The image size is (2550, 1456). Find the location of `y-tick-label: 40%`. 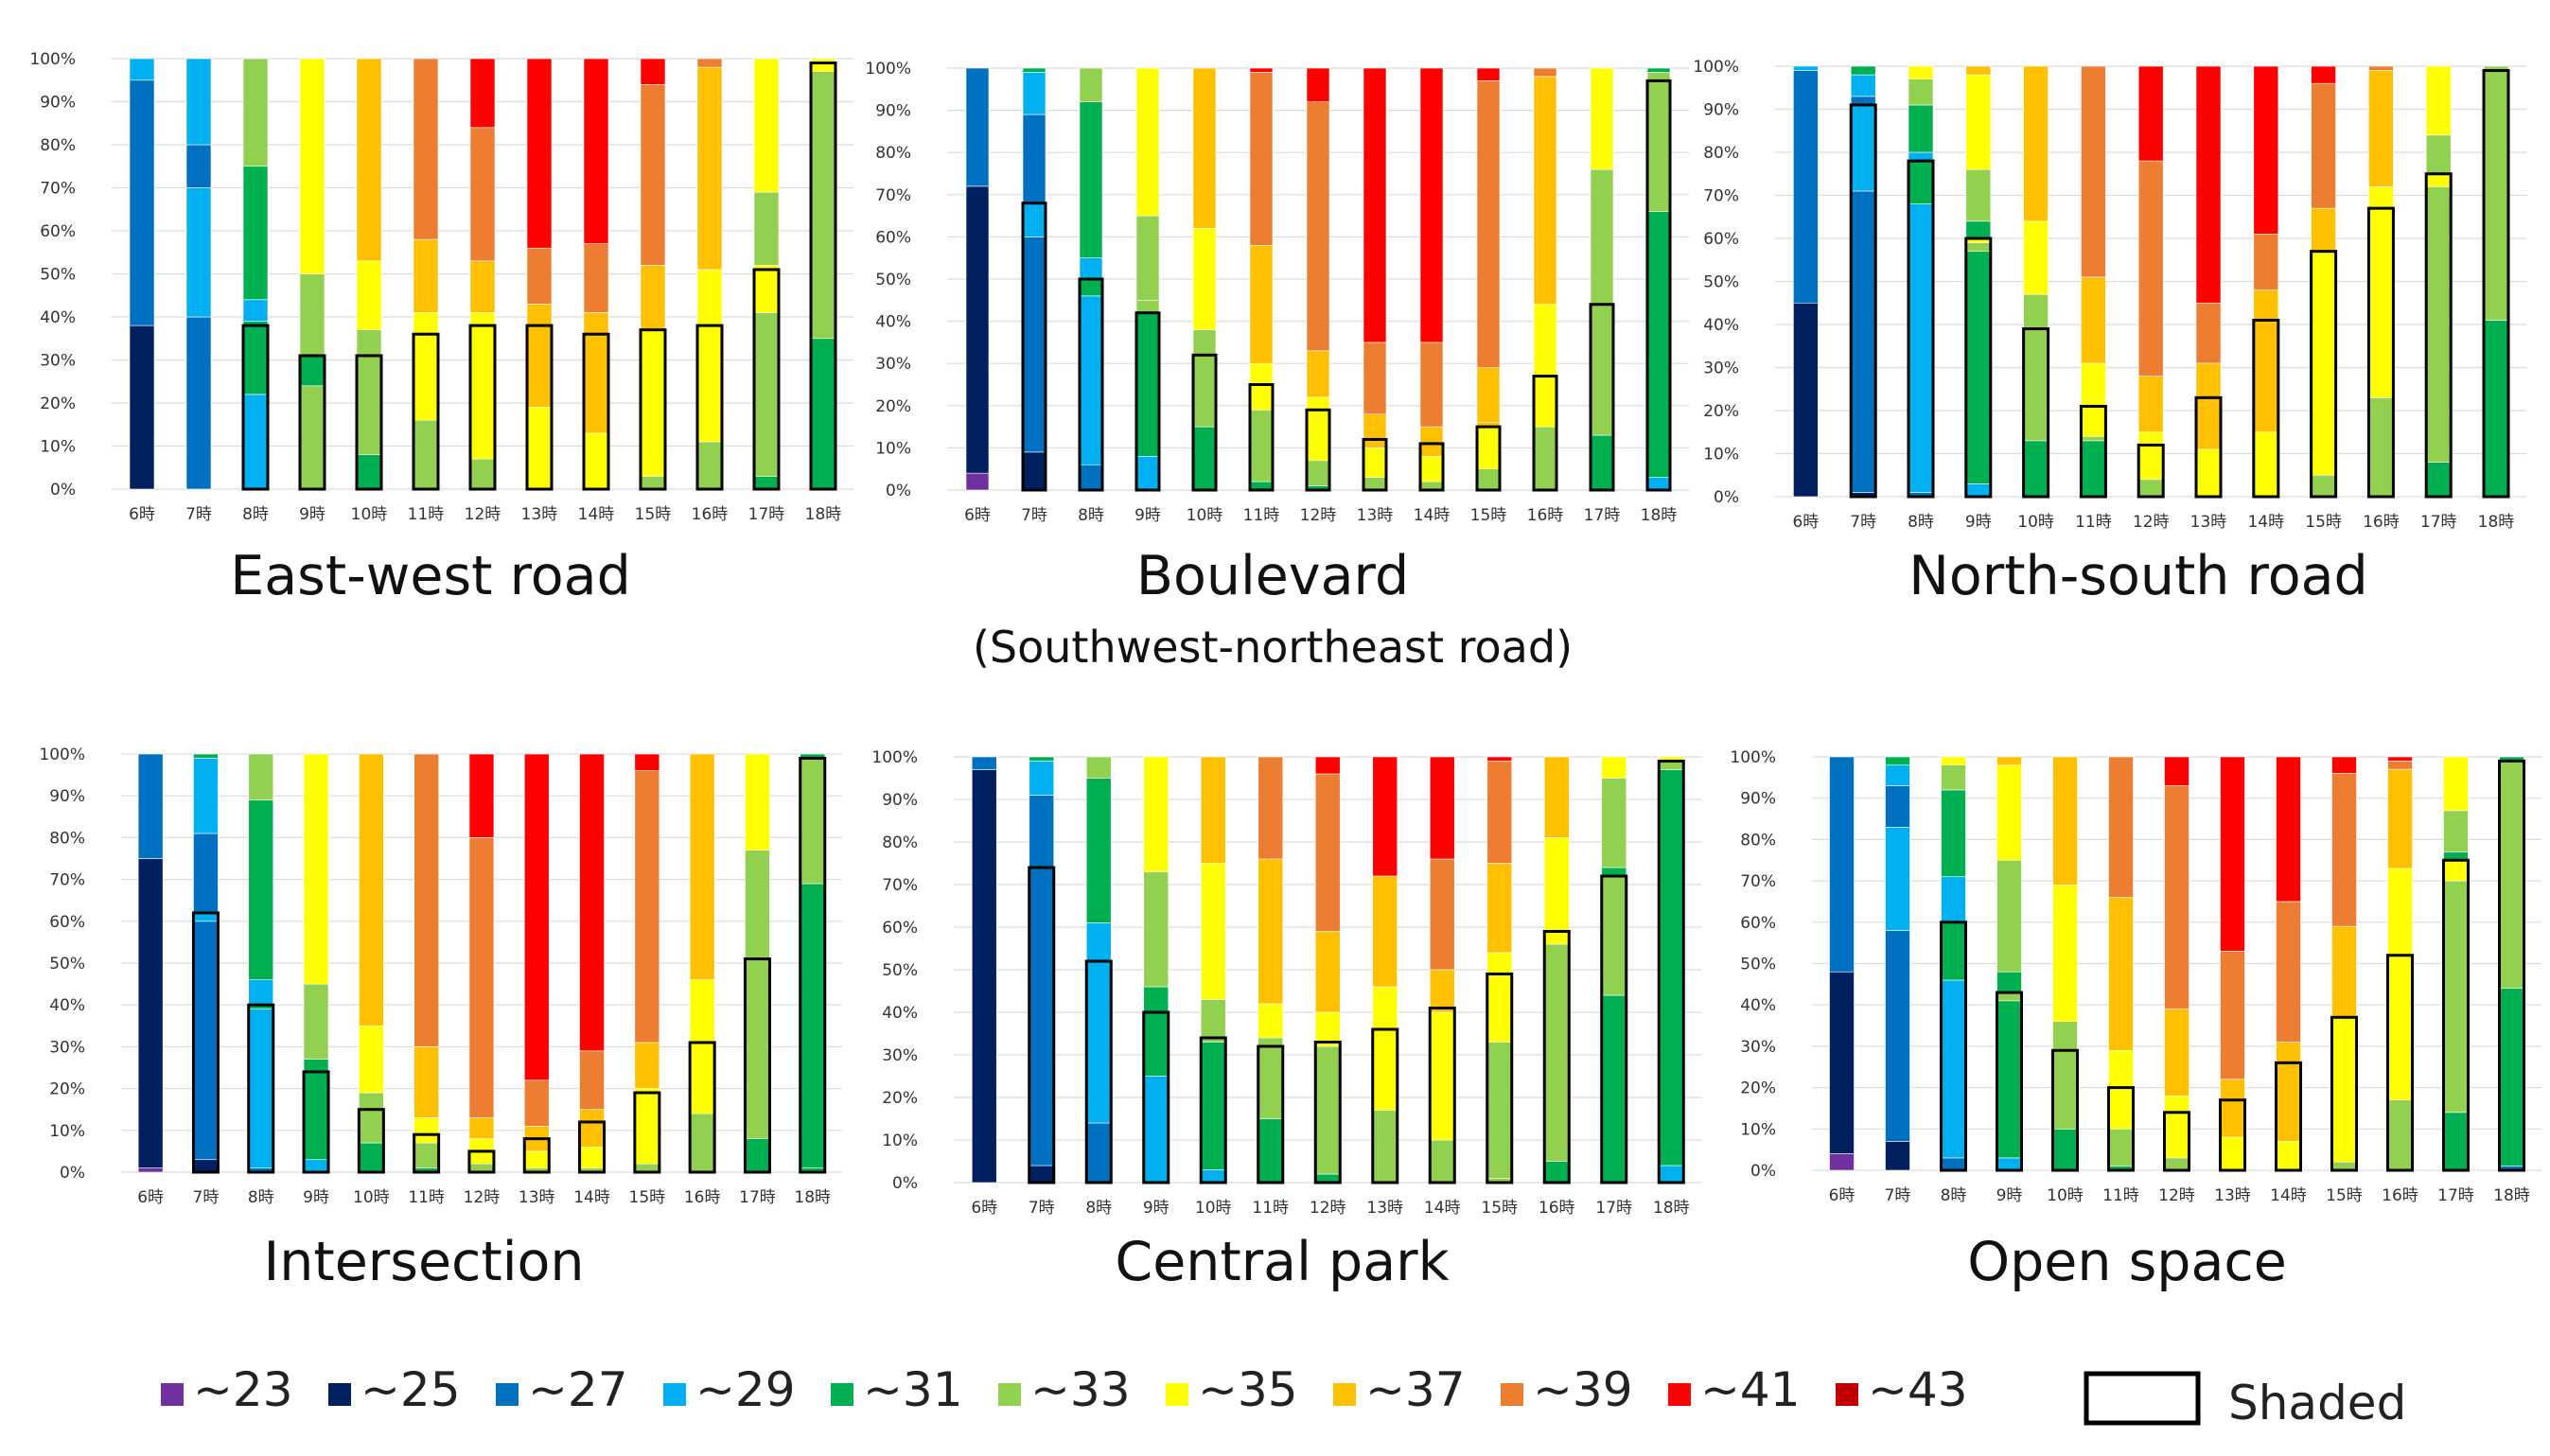

y-tick-label: 40% is located at coordinates (900, 1013).